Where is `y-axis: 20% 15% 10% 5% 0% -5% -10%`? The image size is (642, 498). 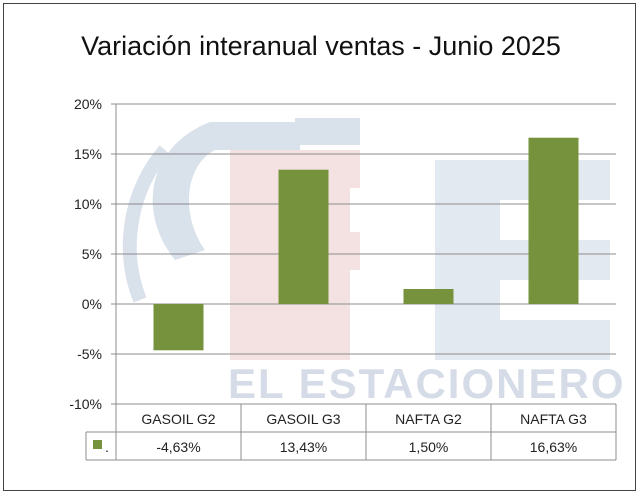
y-axis: 20% 15% 10% 5% 0% -5% -10% is located at coordinates (93, 254).